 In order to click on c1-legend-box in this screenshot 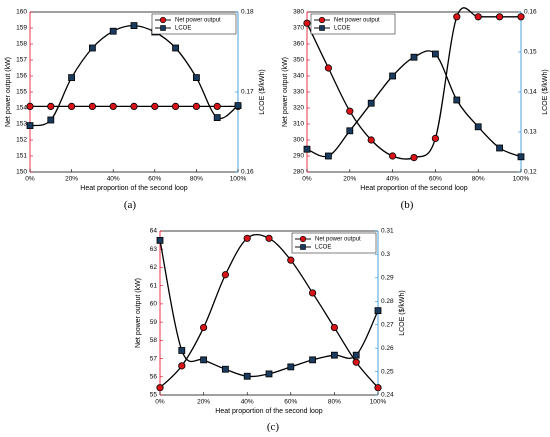, I will do `click(353, 24)`.